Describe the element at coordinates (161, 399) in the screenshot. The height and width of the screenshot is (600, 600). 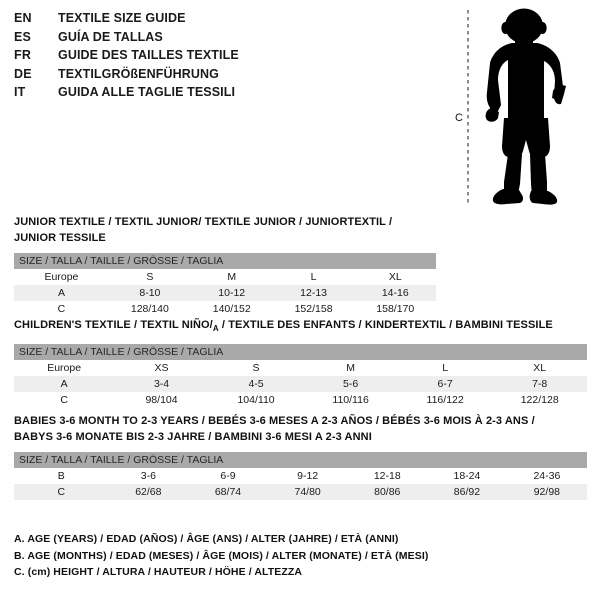
I see `table-cell: 98/104` at that location.